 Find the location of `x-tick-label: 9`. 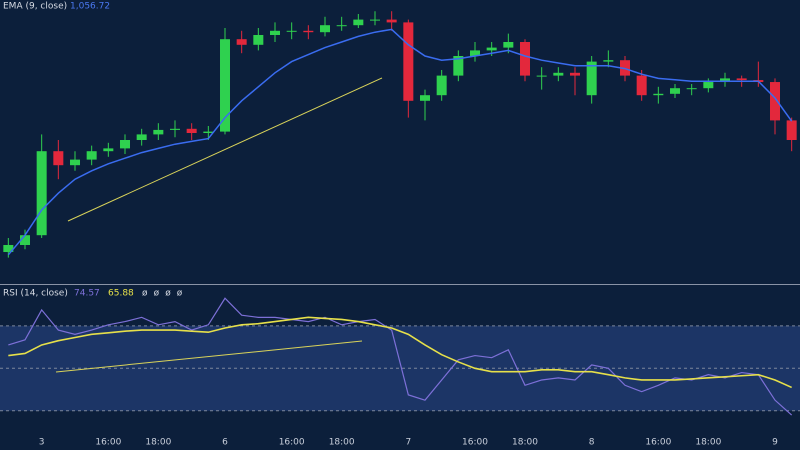

x-tick-label: 9 is located at coordinates (775, 443).